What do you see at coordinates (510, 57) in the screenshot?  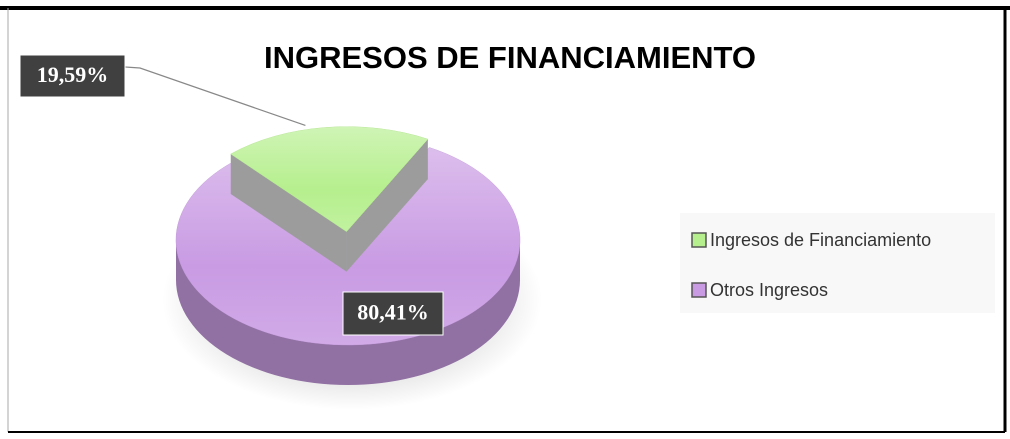 I see `chart-title: INGRESOS DE FINANCIAMIENTO` at bounding box center [510, 57].